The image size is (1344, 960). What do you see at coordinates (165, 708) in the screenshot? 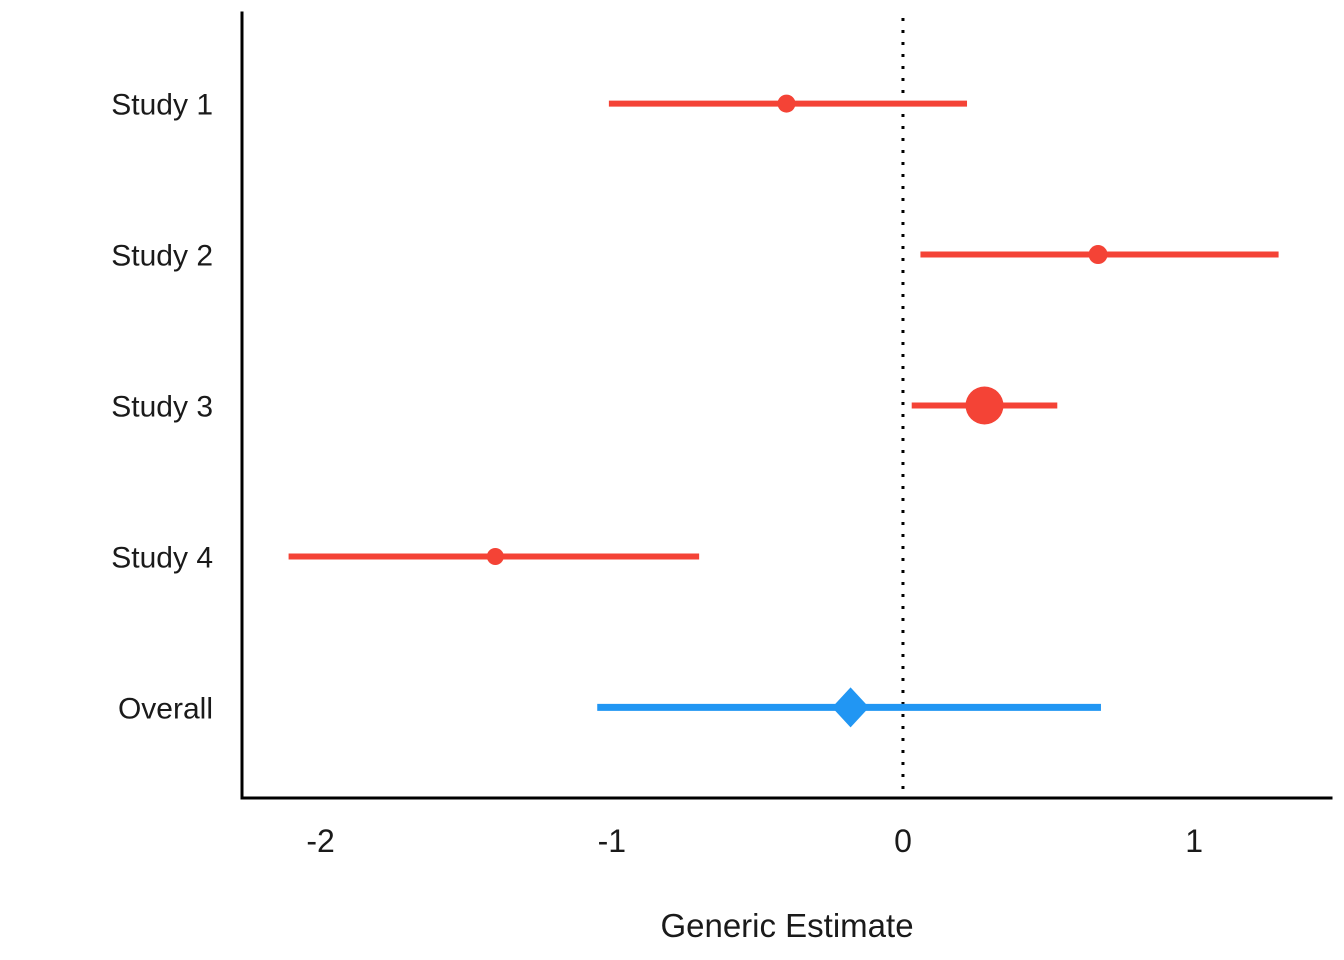
I see `y-category-label: Overall` at bounding box center [165, 708].